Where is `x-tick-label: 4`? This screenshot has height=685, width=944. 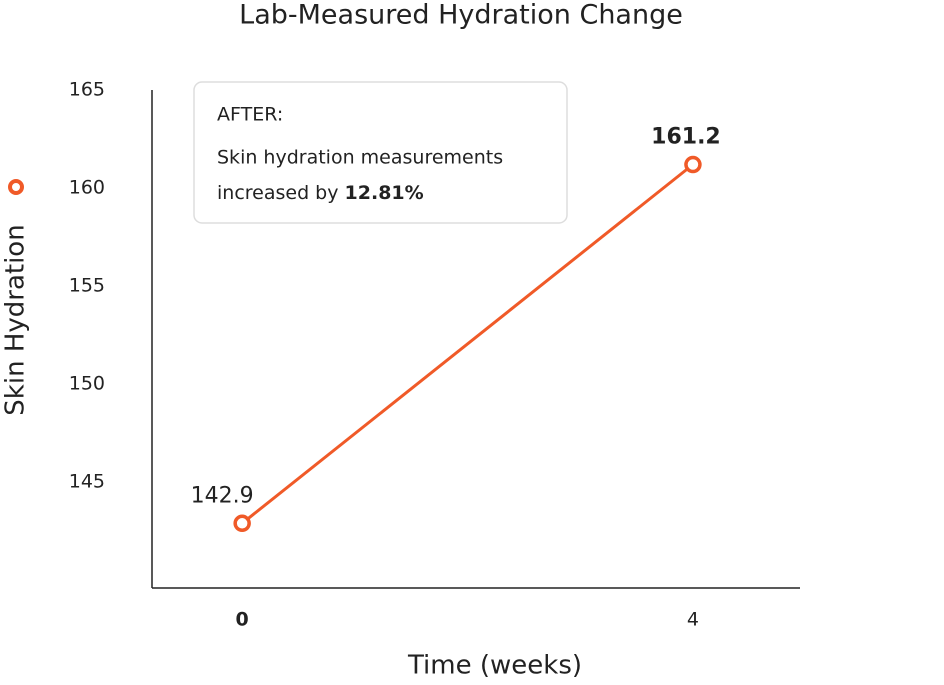 x-tick-label: 4 is located at coordinates (693, 620).